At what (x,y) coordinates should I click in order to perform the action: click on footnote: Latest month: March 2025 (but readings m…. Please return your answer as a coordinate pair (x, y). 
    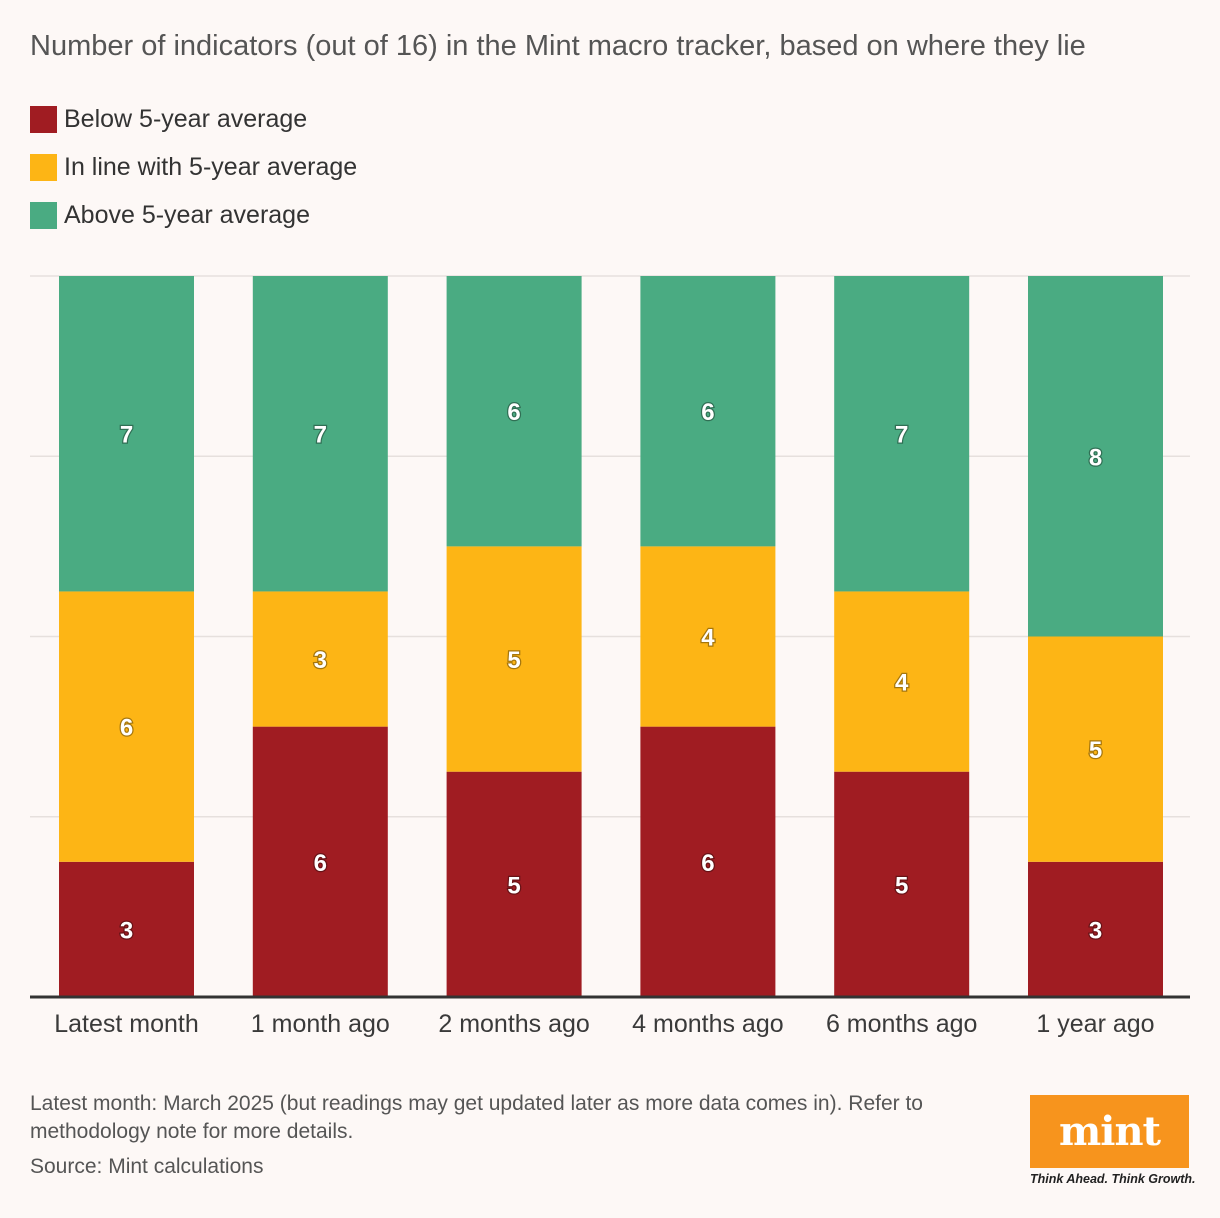
    Looking at the image, I should click on (476, 1117).